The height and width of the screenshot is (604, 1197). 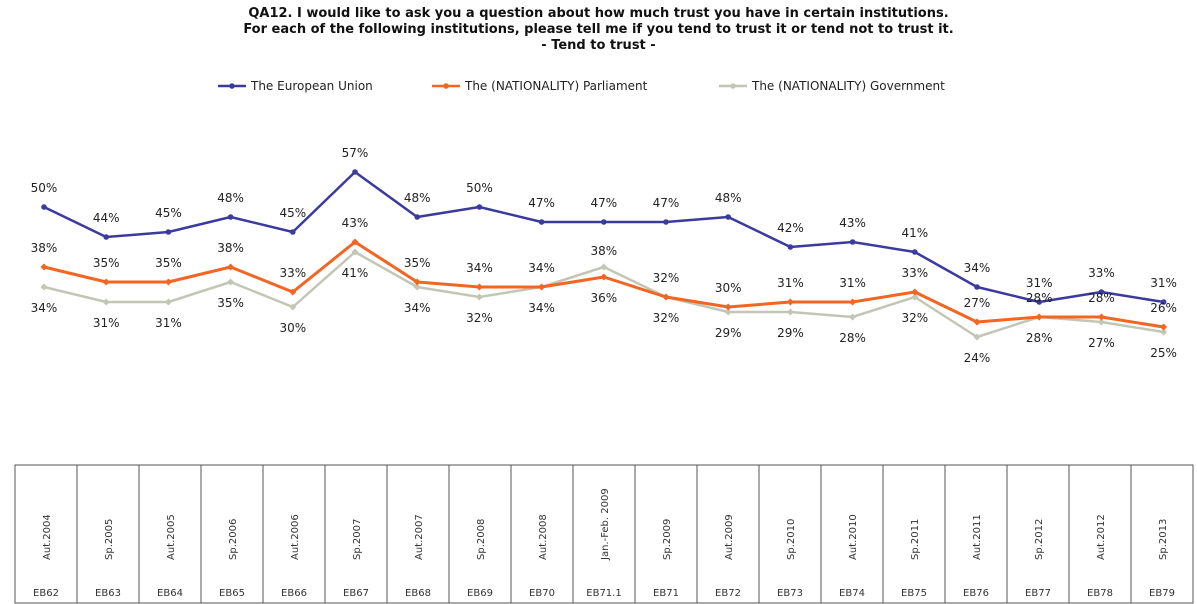 What do you see at coordinates (233, 539) in the screenshot?
I see `tick-label-date: Sp.2006` at bounding box center [233, 539].